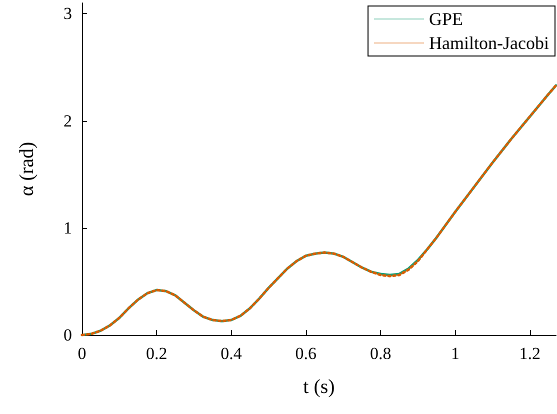  What do you see at coordinates (68, 228) in the screenshot?
I see `y-tick-label: 1` at bounding box center [68, 228].